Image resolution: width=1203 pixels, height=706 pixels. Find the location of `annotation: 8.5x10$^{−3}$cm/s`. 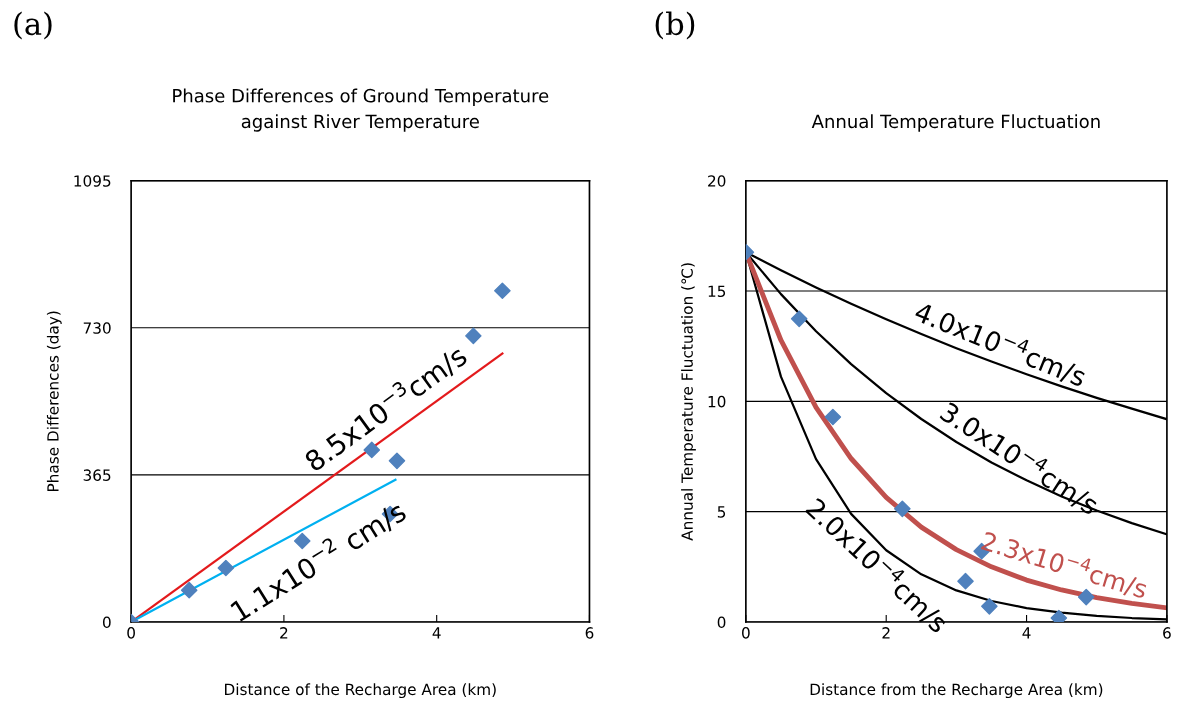

annotation: 8.5x10$^{−3}$cm/s is located at coordinates (385, 407).